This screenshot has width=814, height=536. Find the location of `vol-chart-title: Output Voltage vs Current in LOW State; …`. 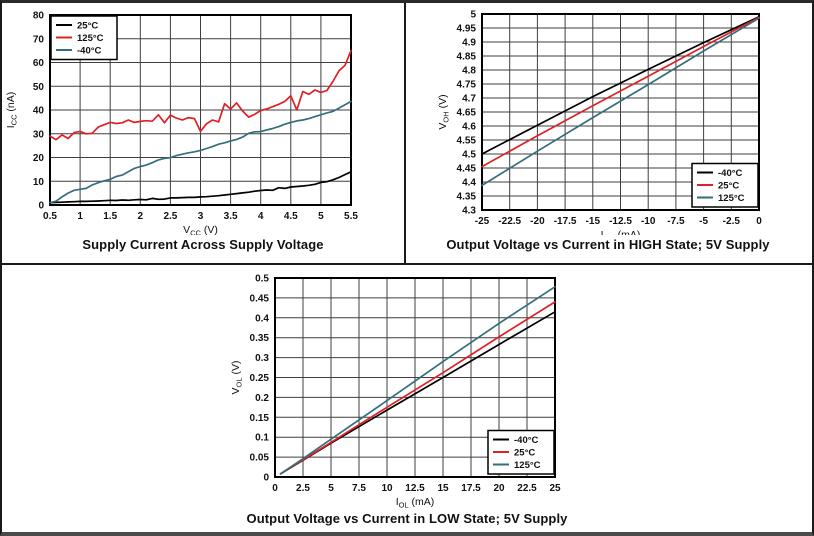

vol-chart-title: Output Voltage vs Current in LOW State; … is located at coordinates (407, 518).